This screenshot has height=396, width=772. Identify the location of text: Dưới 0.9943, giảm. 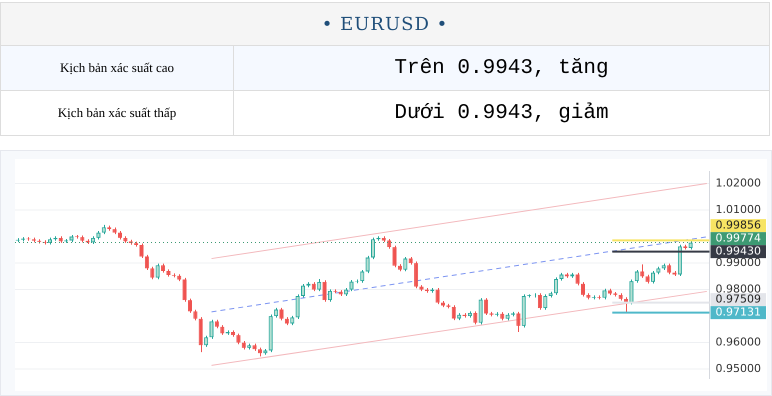
(502, 113).